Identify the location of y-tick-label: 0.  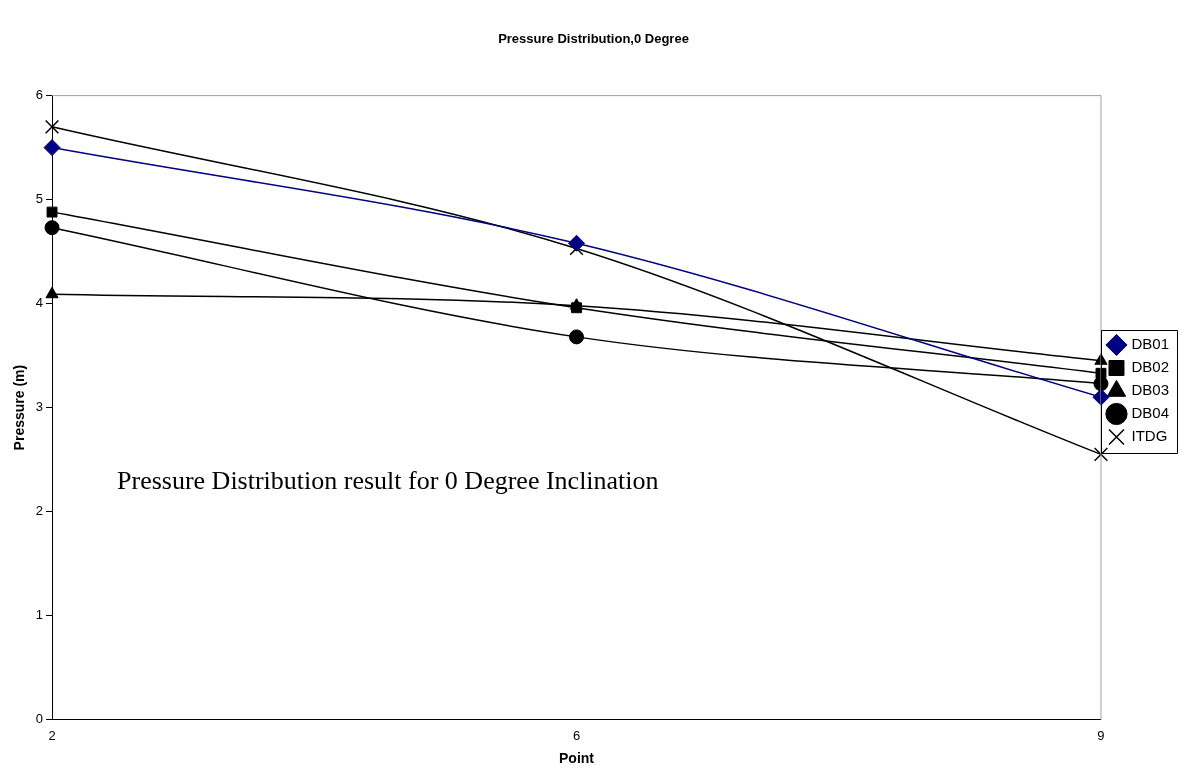
(39, 719).